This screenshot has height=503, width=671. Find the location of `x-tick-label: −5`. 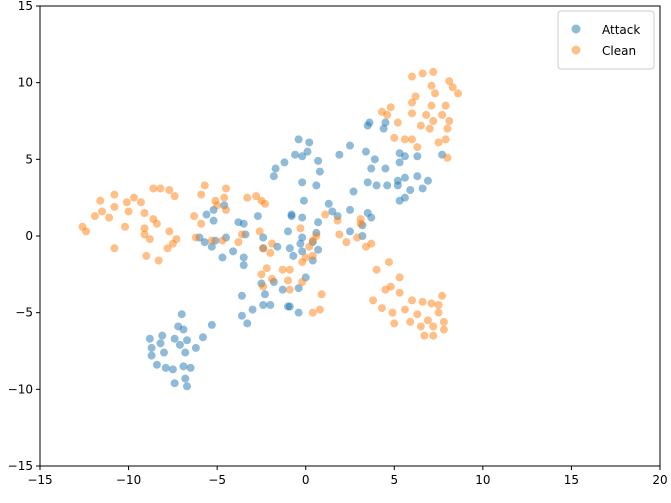

x-tick-label: −5 is located at coordinates (217, 480).